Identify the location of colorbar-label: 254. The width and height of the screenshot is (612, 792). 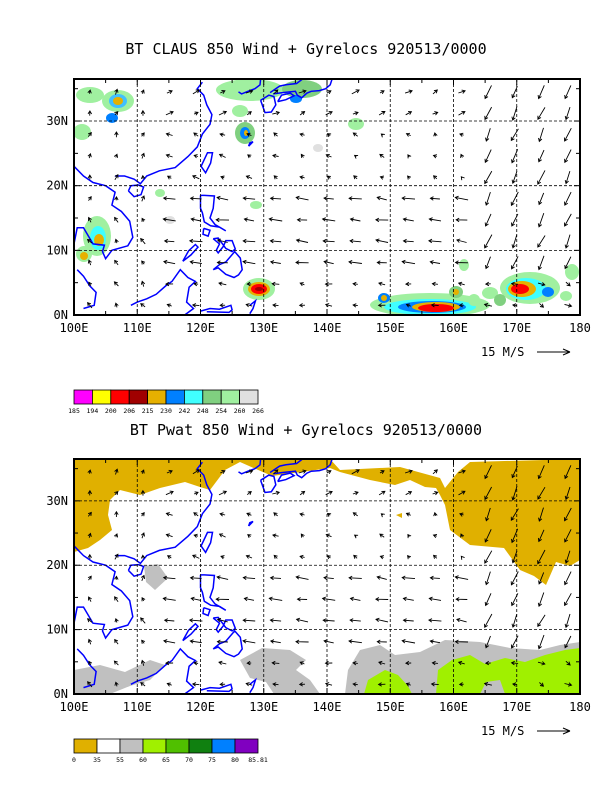
(221, 411).